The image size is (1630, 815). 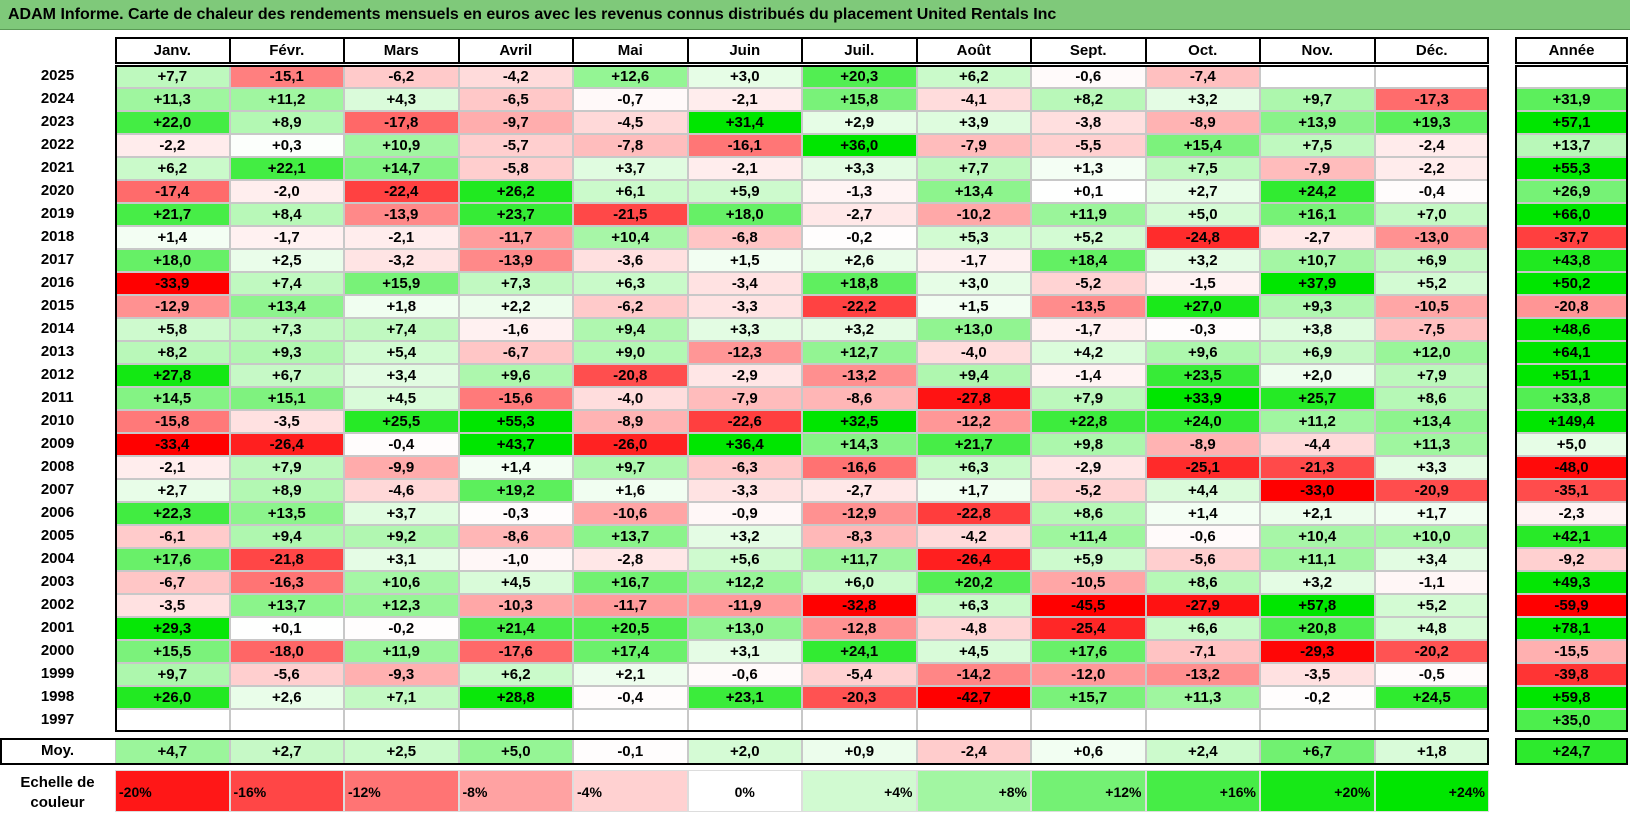 What do you see at coordinates (401, 214) in the screenshot?
I see `heatmap-cell: -13,9` at bounding box center [401, 214].